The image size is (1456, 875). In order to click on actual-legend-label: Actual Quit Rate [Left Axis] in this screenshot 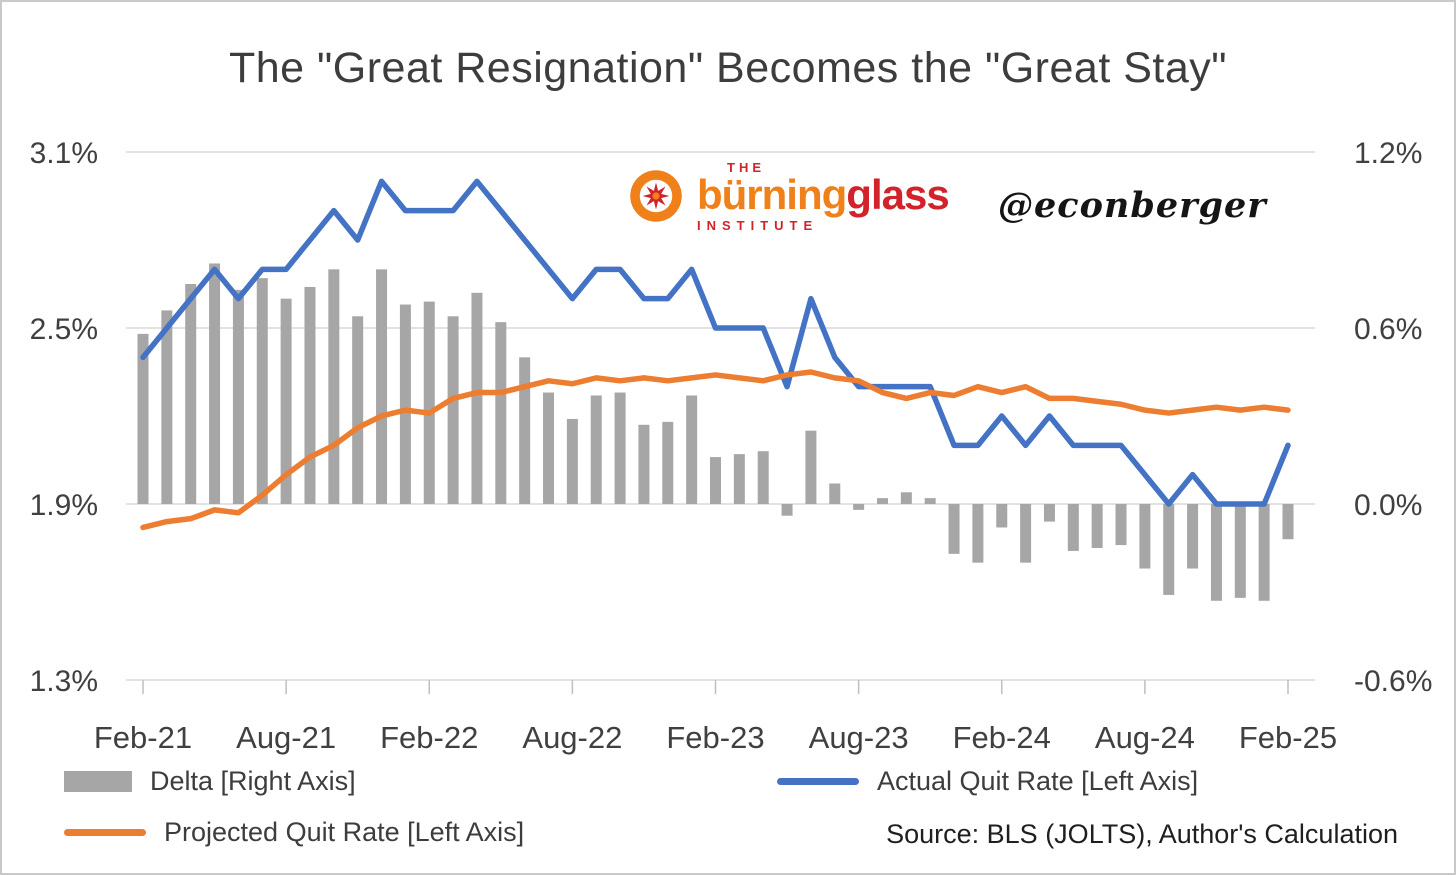, I will do `click(1038, 781)`.